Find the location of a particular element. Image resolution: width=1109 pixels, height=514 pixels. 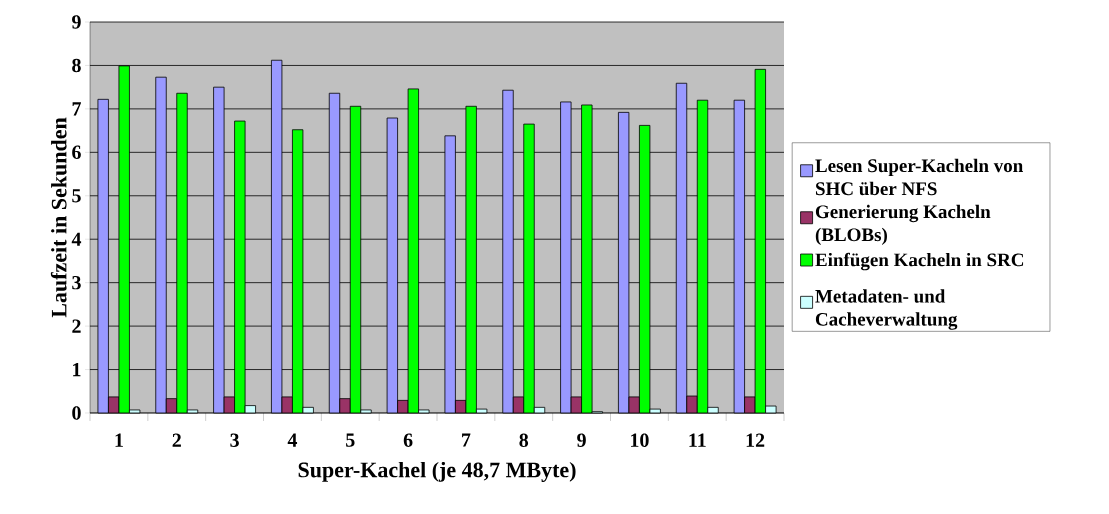

x-tick-label: 6 is located at coordinates (408, 440).